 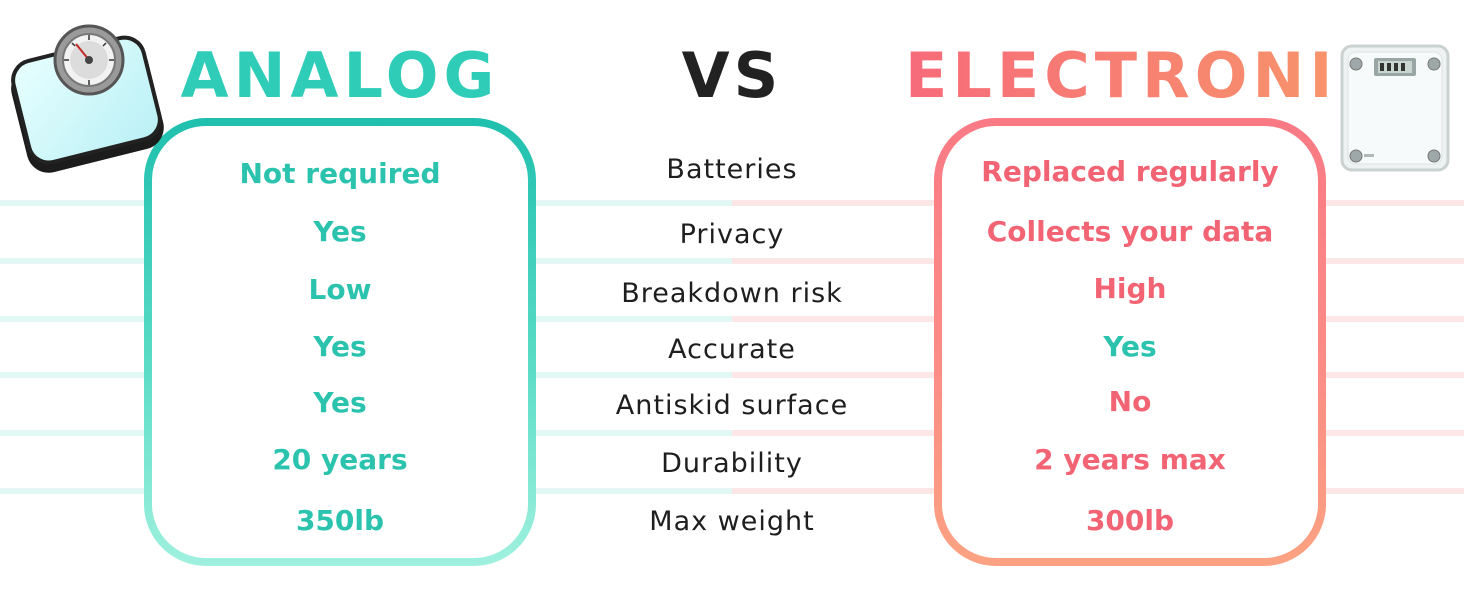 I want to click on analog-value-breakdown-risk: Low, so click(x=340, y=289).